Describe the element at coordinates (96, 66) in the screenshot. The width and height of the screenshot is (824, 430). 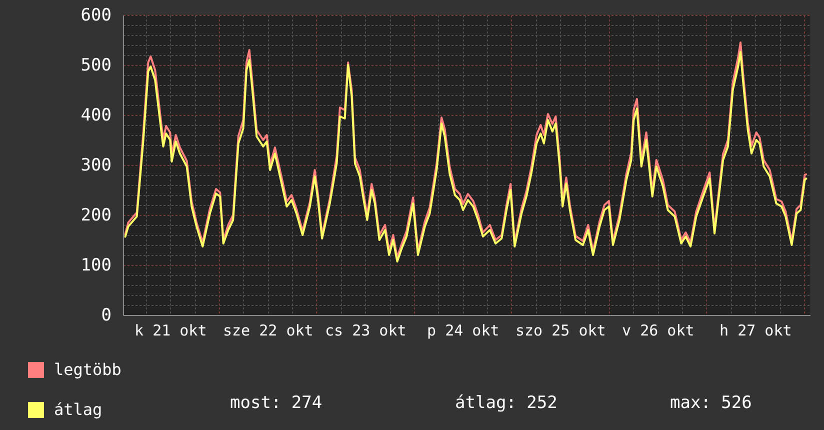
I see `y-tick-label: 500` at that location.